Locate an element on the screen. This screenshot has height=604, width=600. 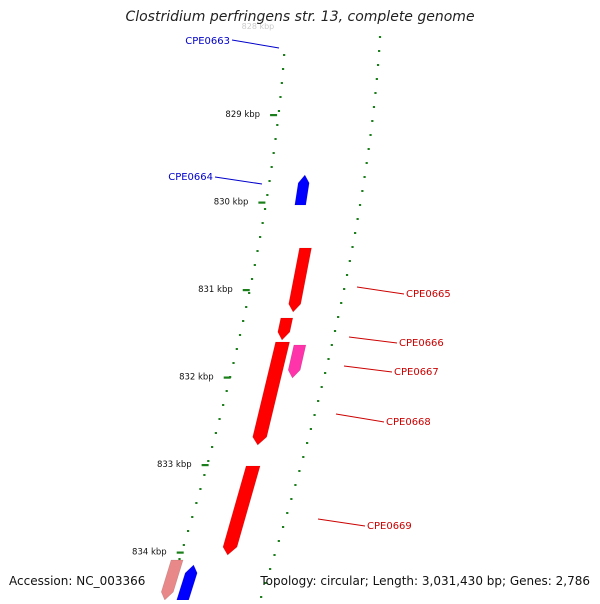
gene-label-cpe0668: CPE0668 is located at coordinates (408, 422).